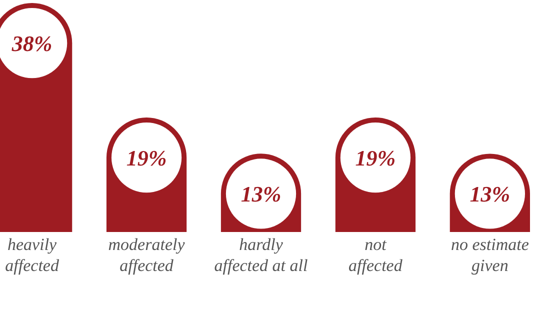 This screenshot has width=555, height=312. What do you see at coordinates (147, 255) in the screenshot?
I see `x-tick-label: moderately affected` at bounding box center [147, 255].